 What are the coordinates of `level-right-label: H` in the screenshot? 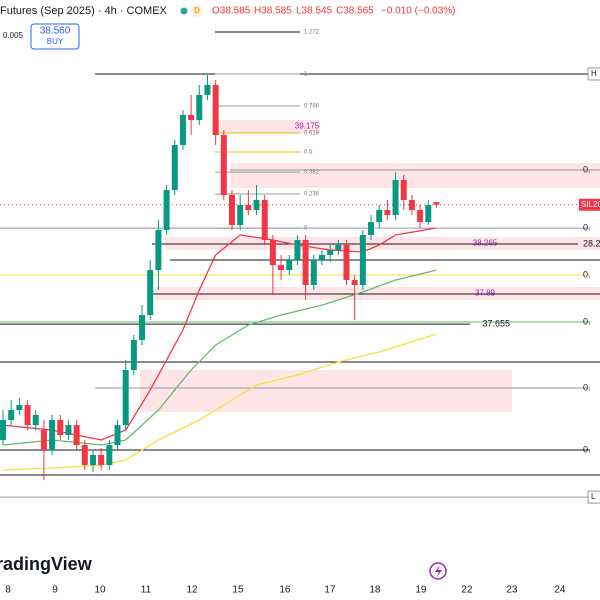 It's located at (594, 73).